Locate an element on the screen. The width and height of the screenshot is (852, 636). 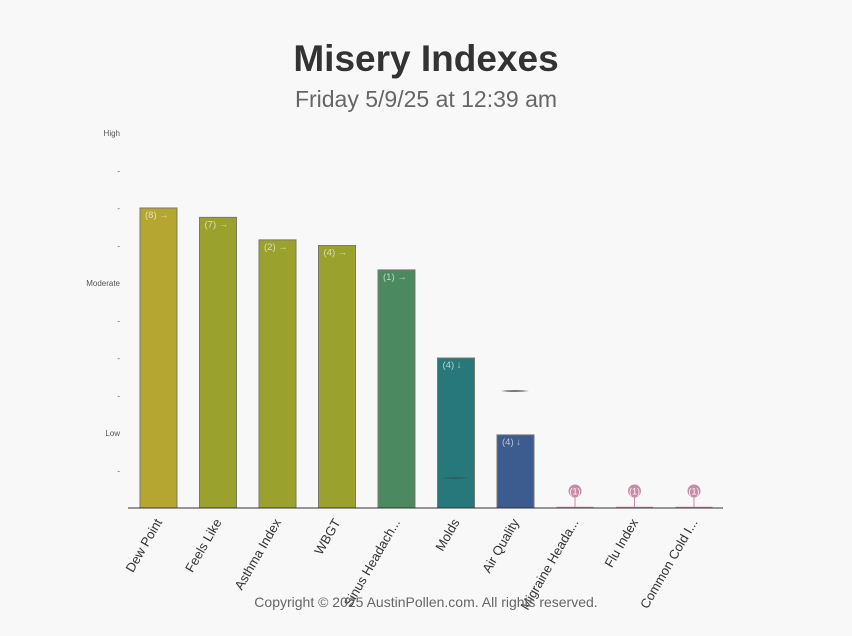
x-tick-label: Molds is located at coordinates (447, 535).